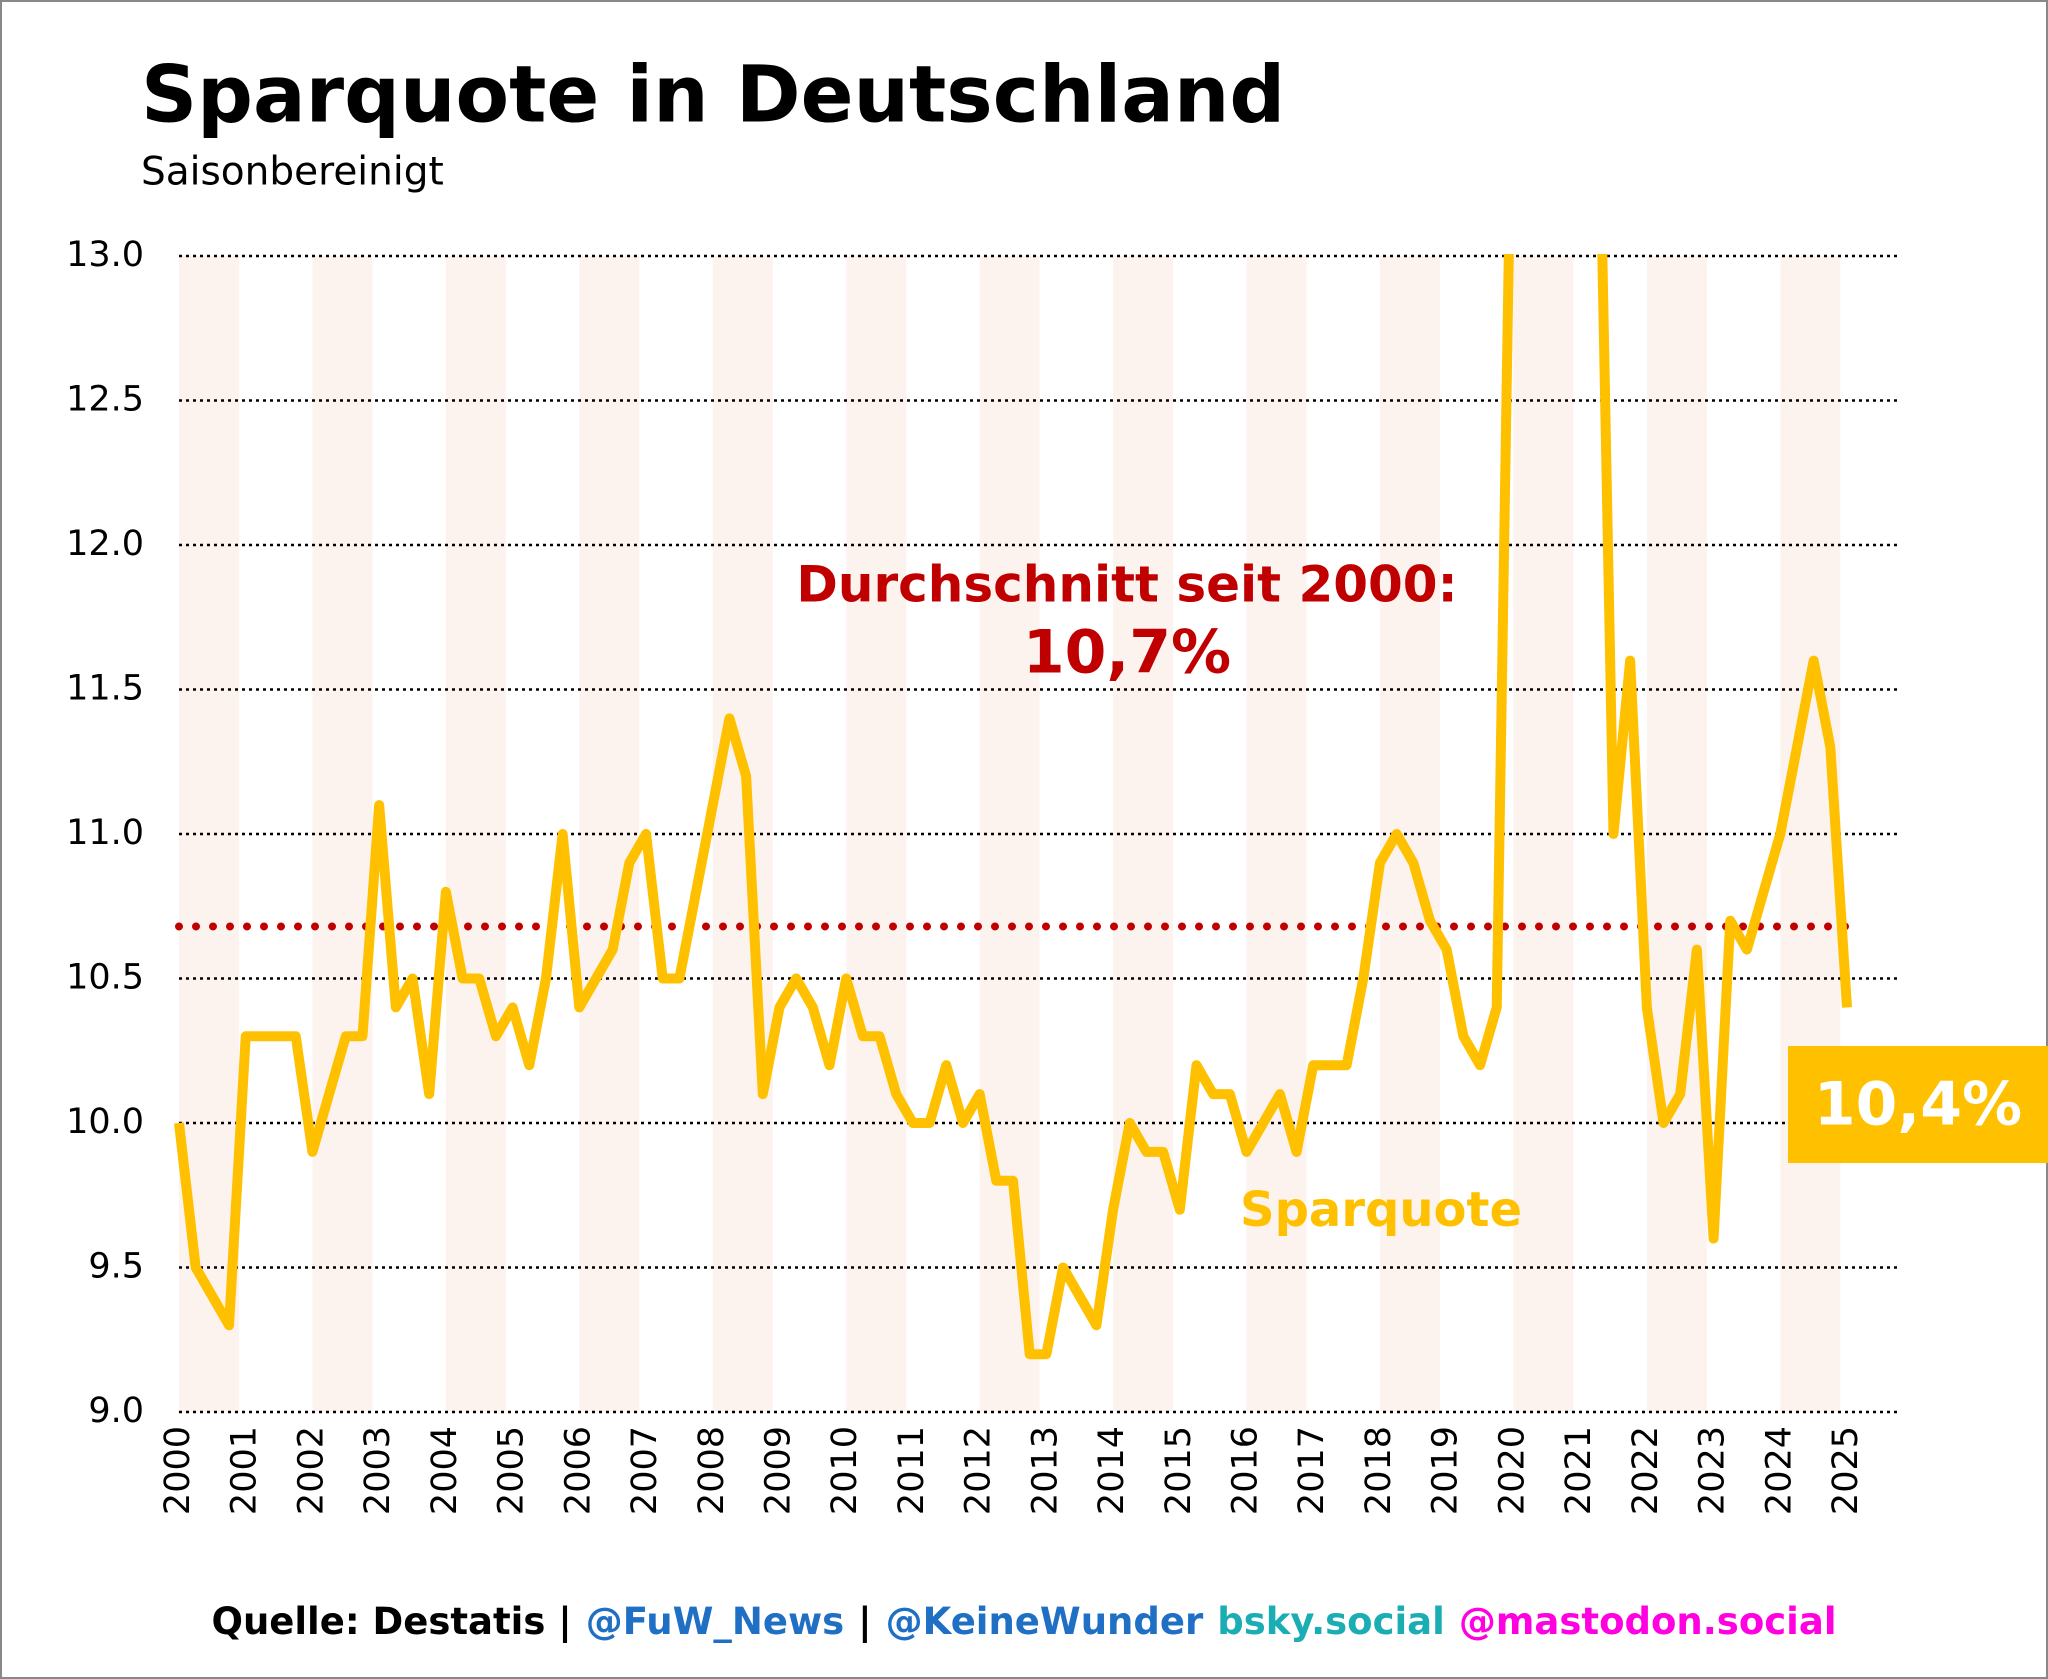  What do you see at coordinates (1446, 1470) in the screenshot?
I see `x-tick-label: 2019` at bounding box center [1446, 1470].